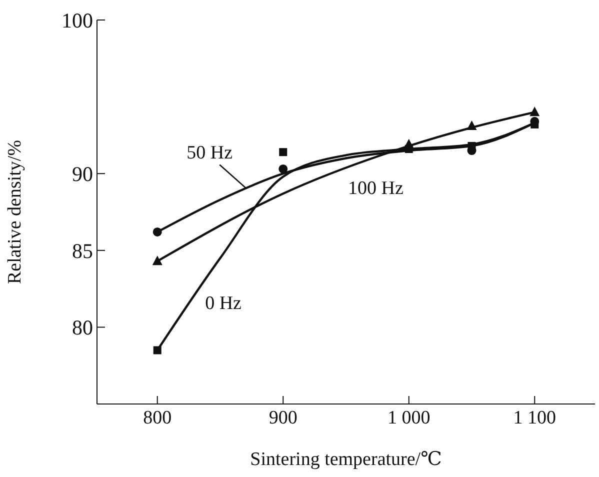  I want to click on y-tick-label: 80, so click(82, 328).